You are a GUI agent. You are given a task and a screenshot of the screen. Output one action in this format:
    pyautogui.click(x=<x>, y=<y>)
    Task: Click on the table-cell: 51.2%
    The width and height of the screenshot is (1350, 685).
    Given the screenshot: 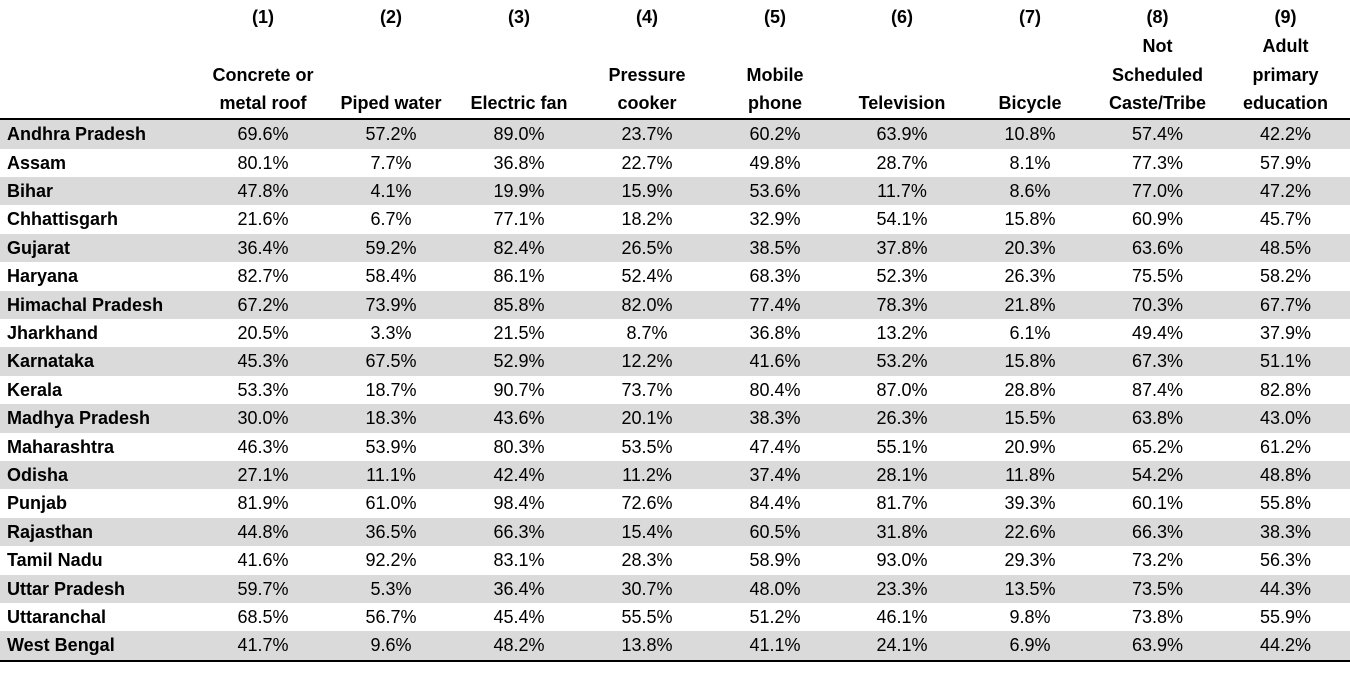 What is the action you would take?
    pyautogui.click(x=775, y=617)
    